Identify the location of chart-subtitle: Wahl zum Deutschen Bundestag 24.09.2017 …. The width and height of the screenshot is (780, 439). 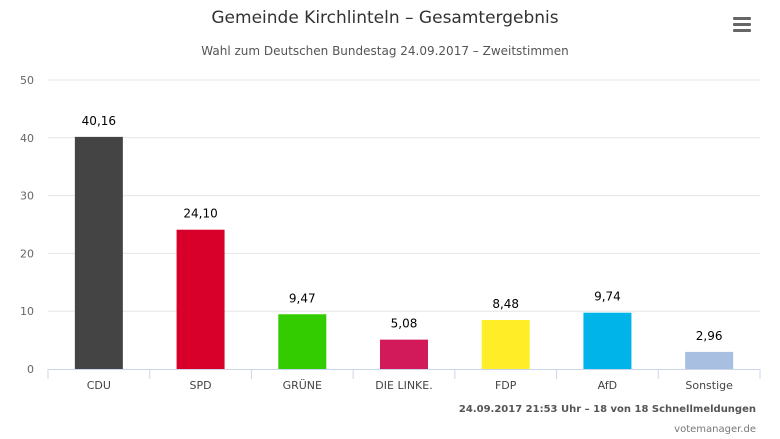
(385, 51).